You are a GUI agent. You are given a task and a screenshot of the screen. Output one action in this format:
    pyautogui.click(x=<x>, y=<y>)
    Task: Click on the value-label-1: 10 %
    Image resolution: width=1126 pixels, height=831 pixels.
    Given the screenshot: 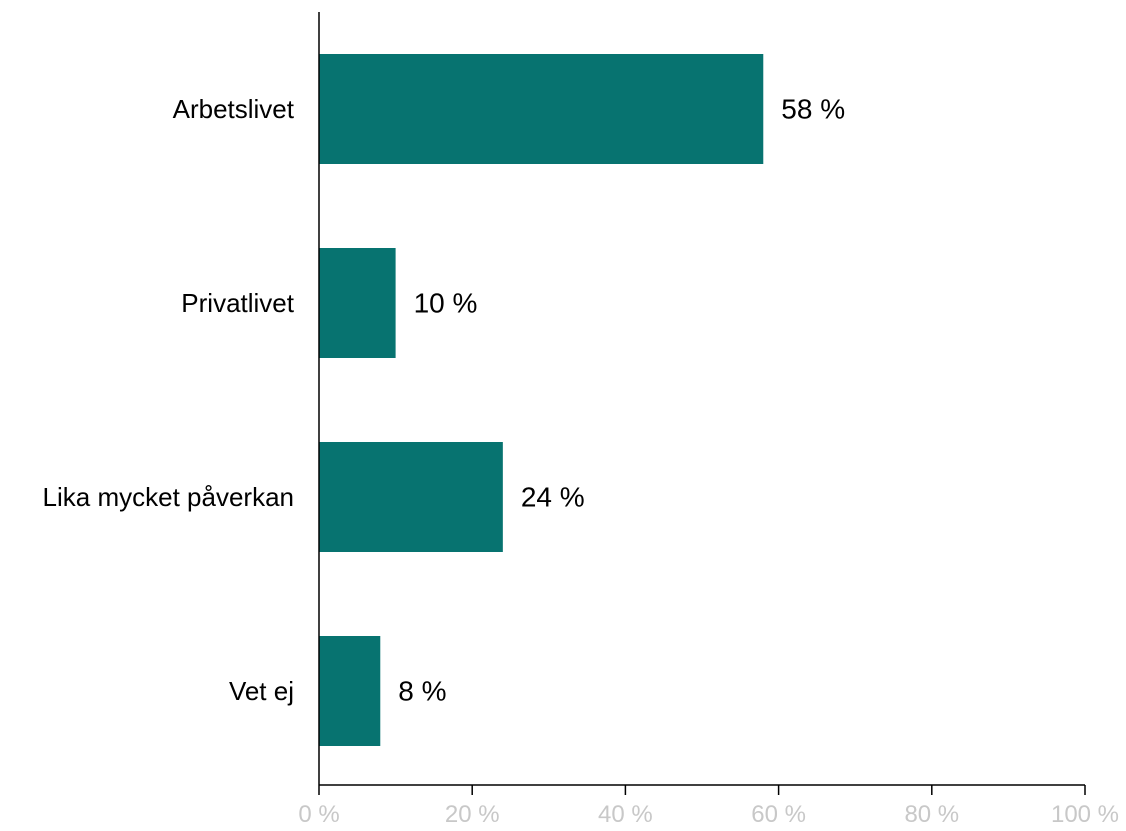 What is the action you would take?
    pyautogui.click(x=446, y=303)
    